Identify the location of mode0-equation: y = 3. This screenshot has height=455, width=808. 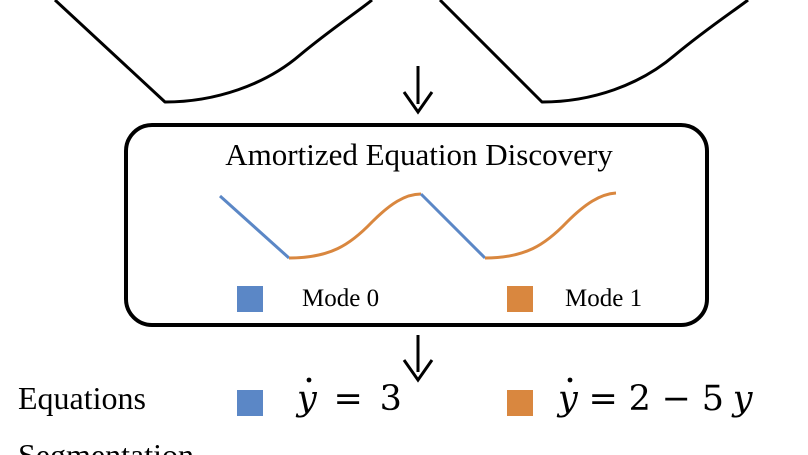
(348, 398).